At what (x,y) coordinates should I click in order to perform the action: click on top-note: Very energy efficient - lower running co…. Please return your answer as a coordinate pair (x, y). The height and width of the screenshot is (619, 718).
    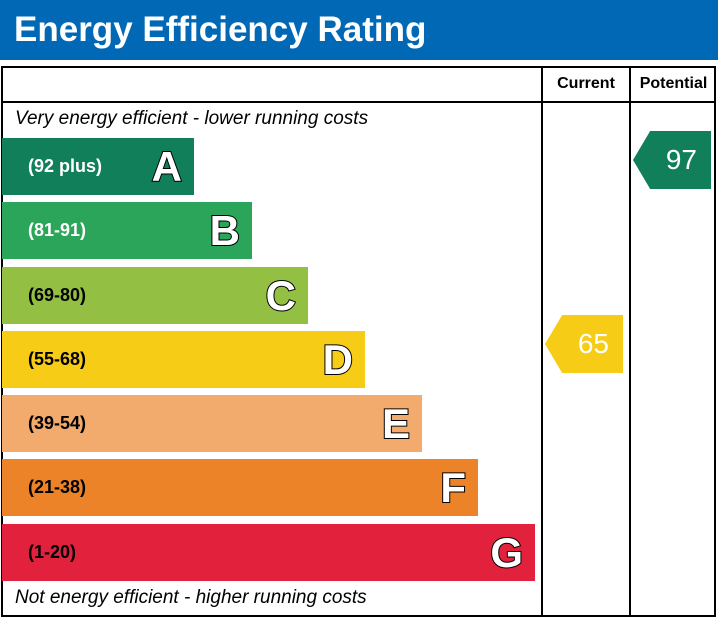
    Looking at the image, I should click on (192, 118).